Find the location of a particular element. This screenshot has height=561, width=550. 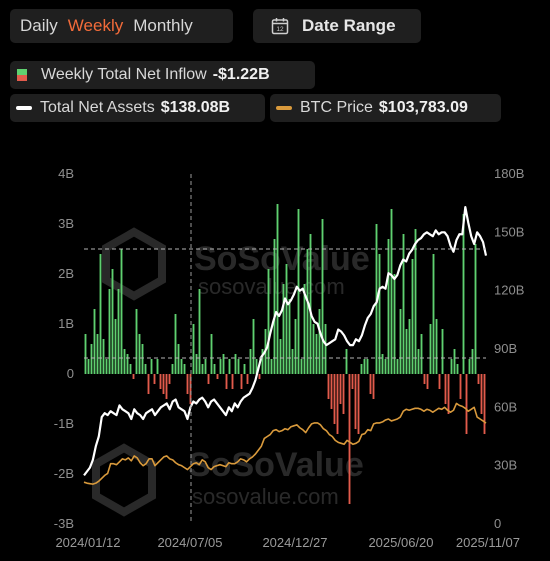

tab-monthly: Monthly is located at coordinates (163, 25).